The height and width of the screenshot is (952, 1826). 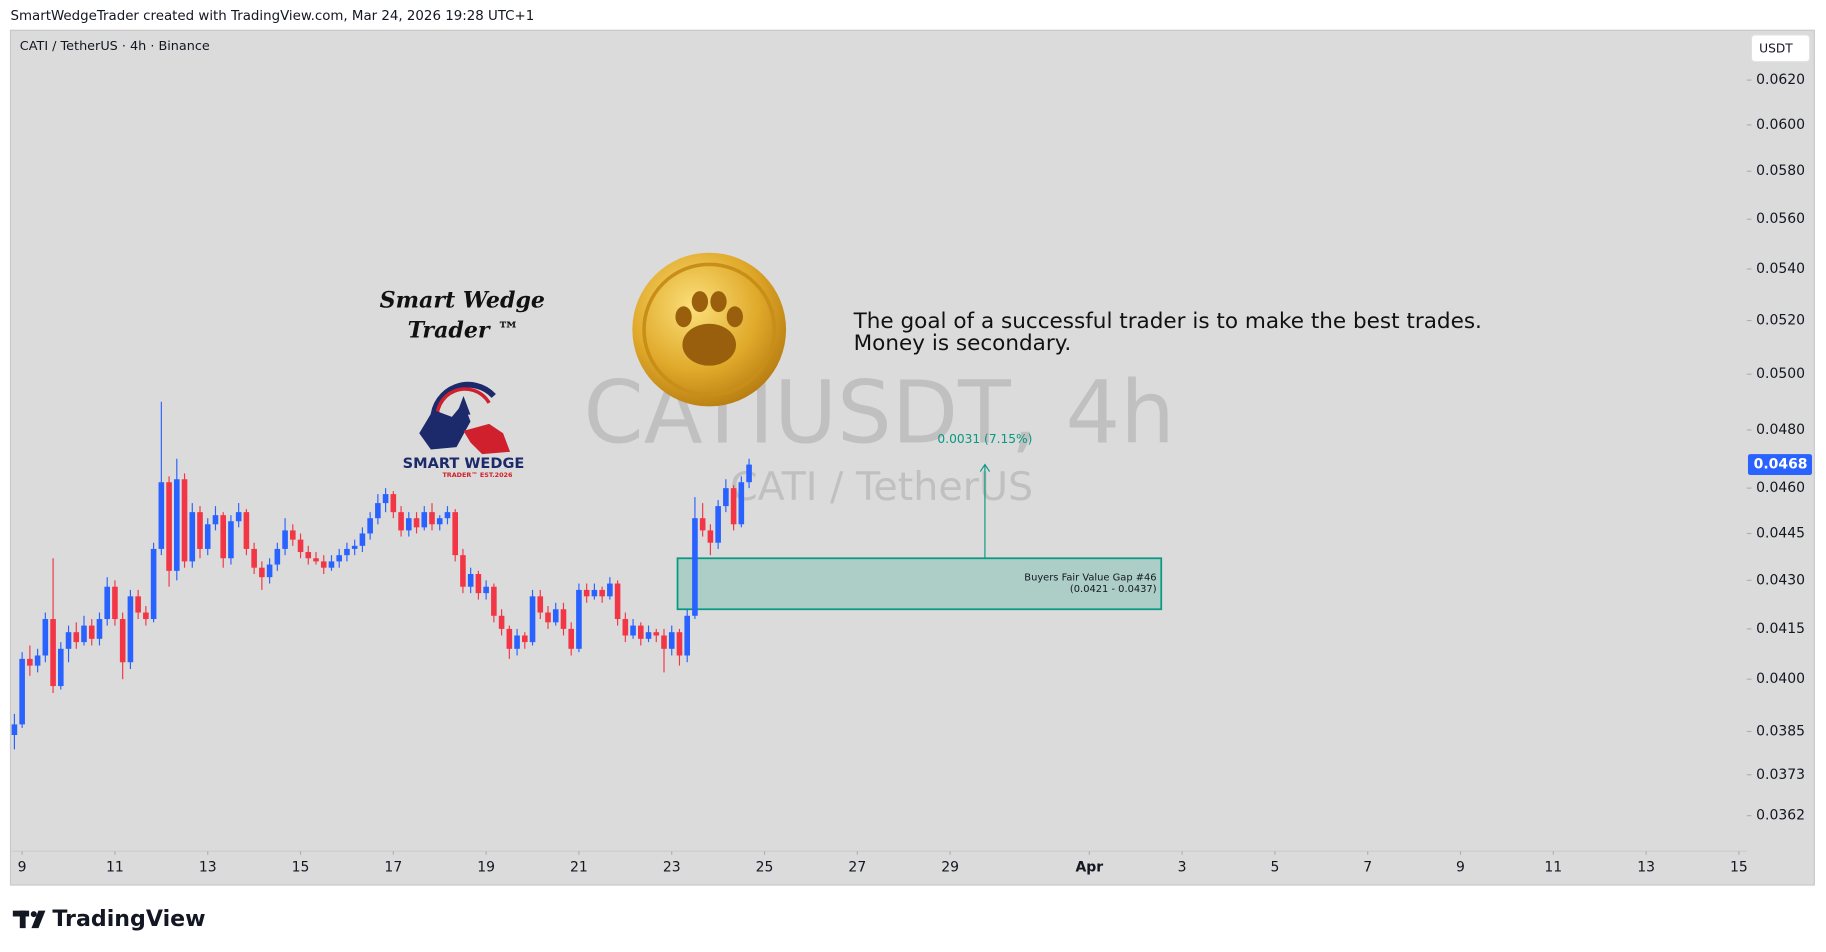 What do you see at coordinates (919, 584) in the screenshot?
I see `fair-value-gap` at bounding box center [919, 584].